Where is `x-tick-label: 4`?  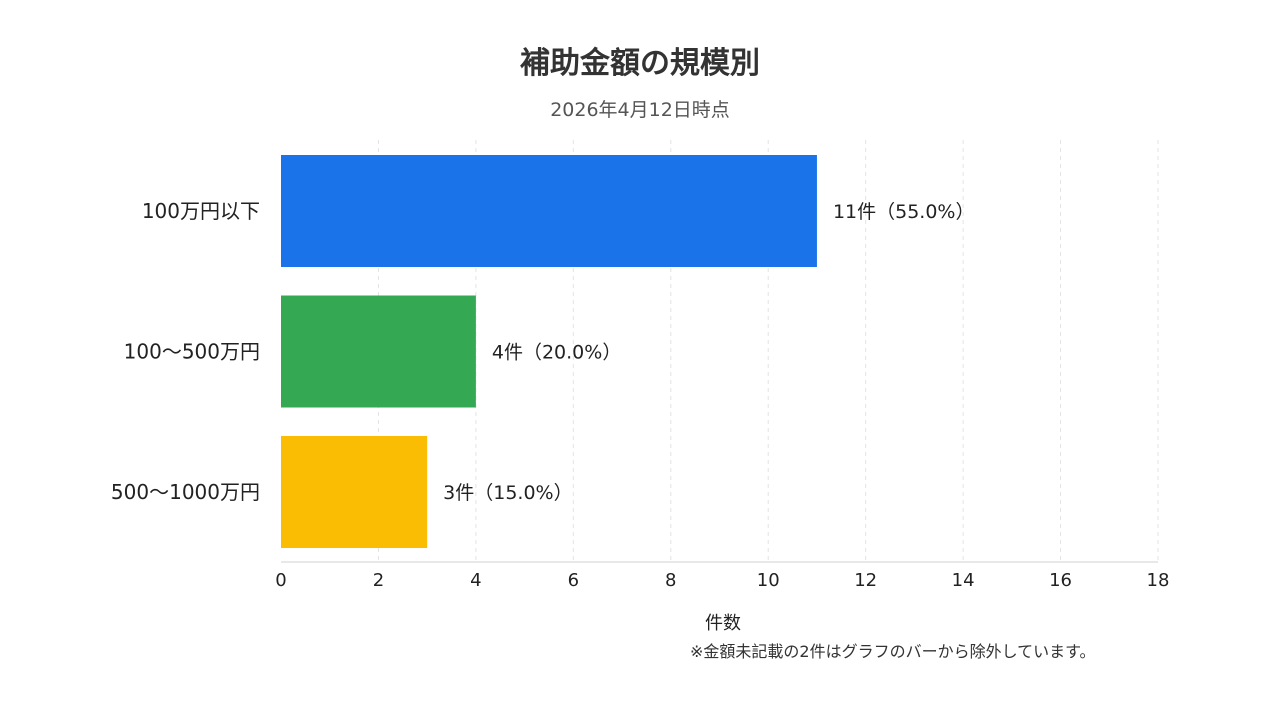 x-tick-label: 4 is located at coordinates (475, 580).